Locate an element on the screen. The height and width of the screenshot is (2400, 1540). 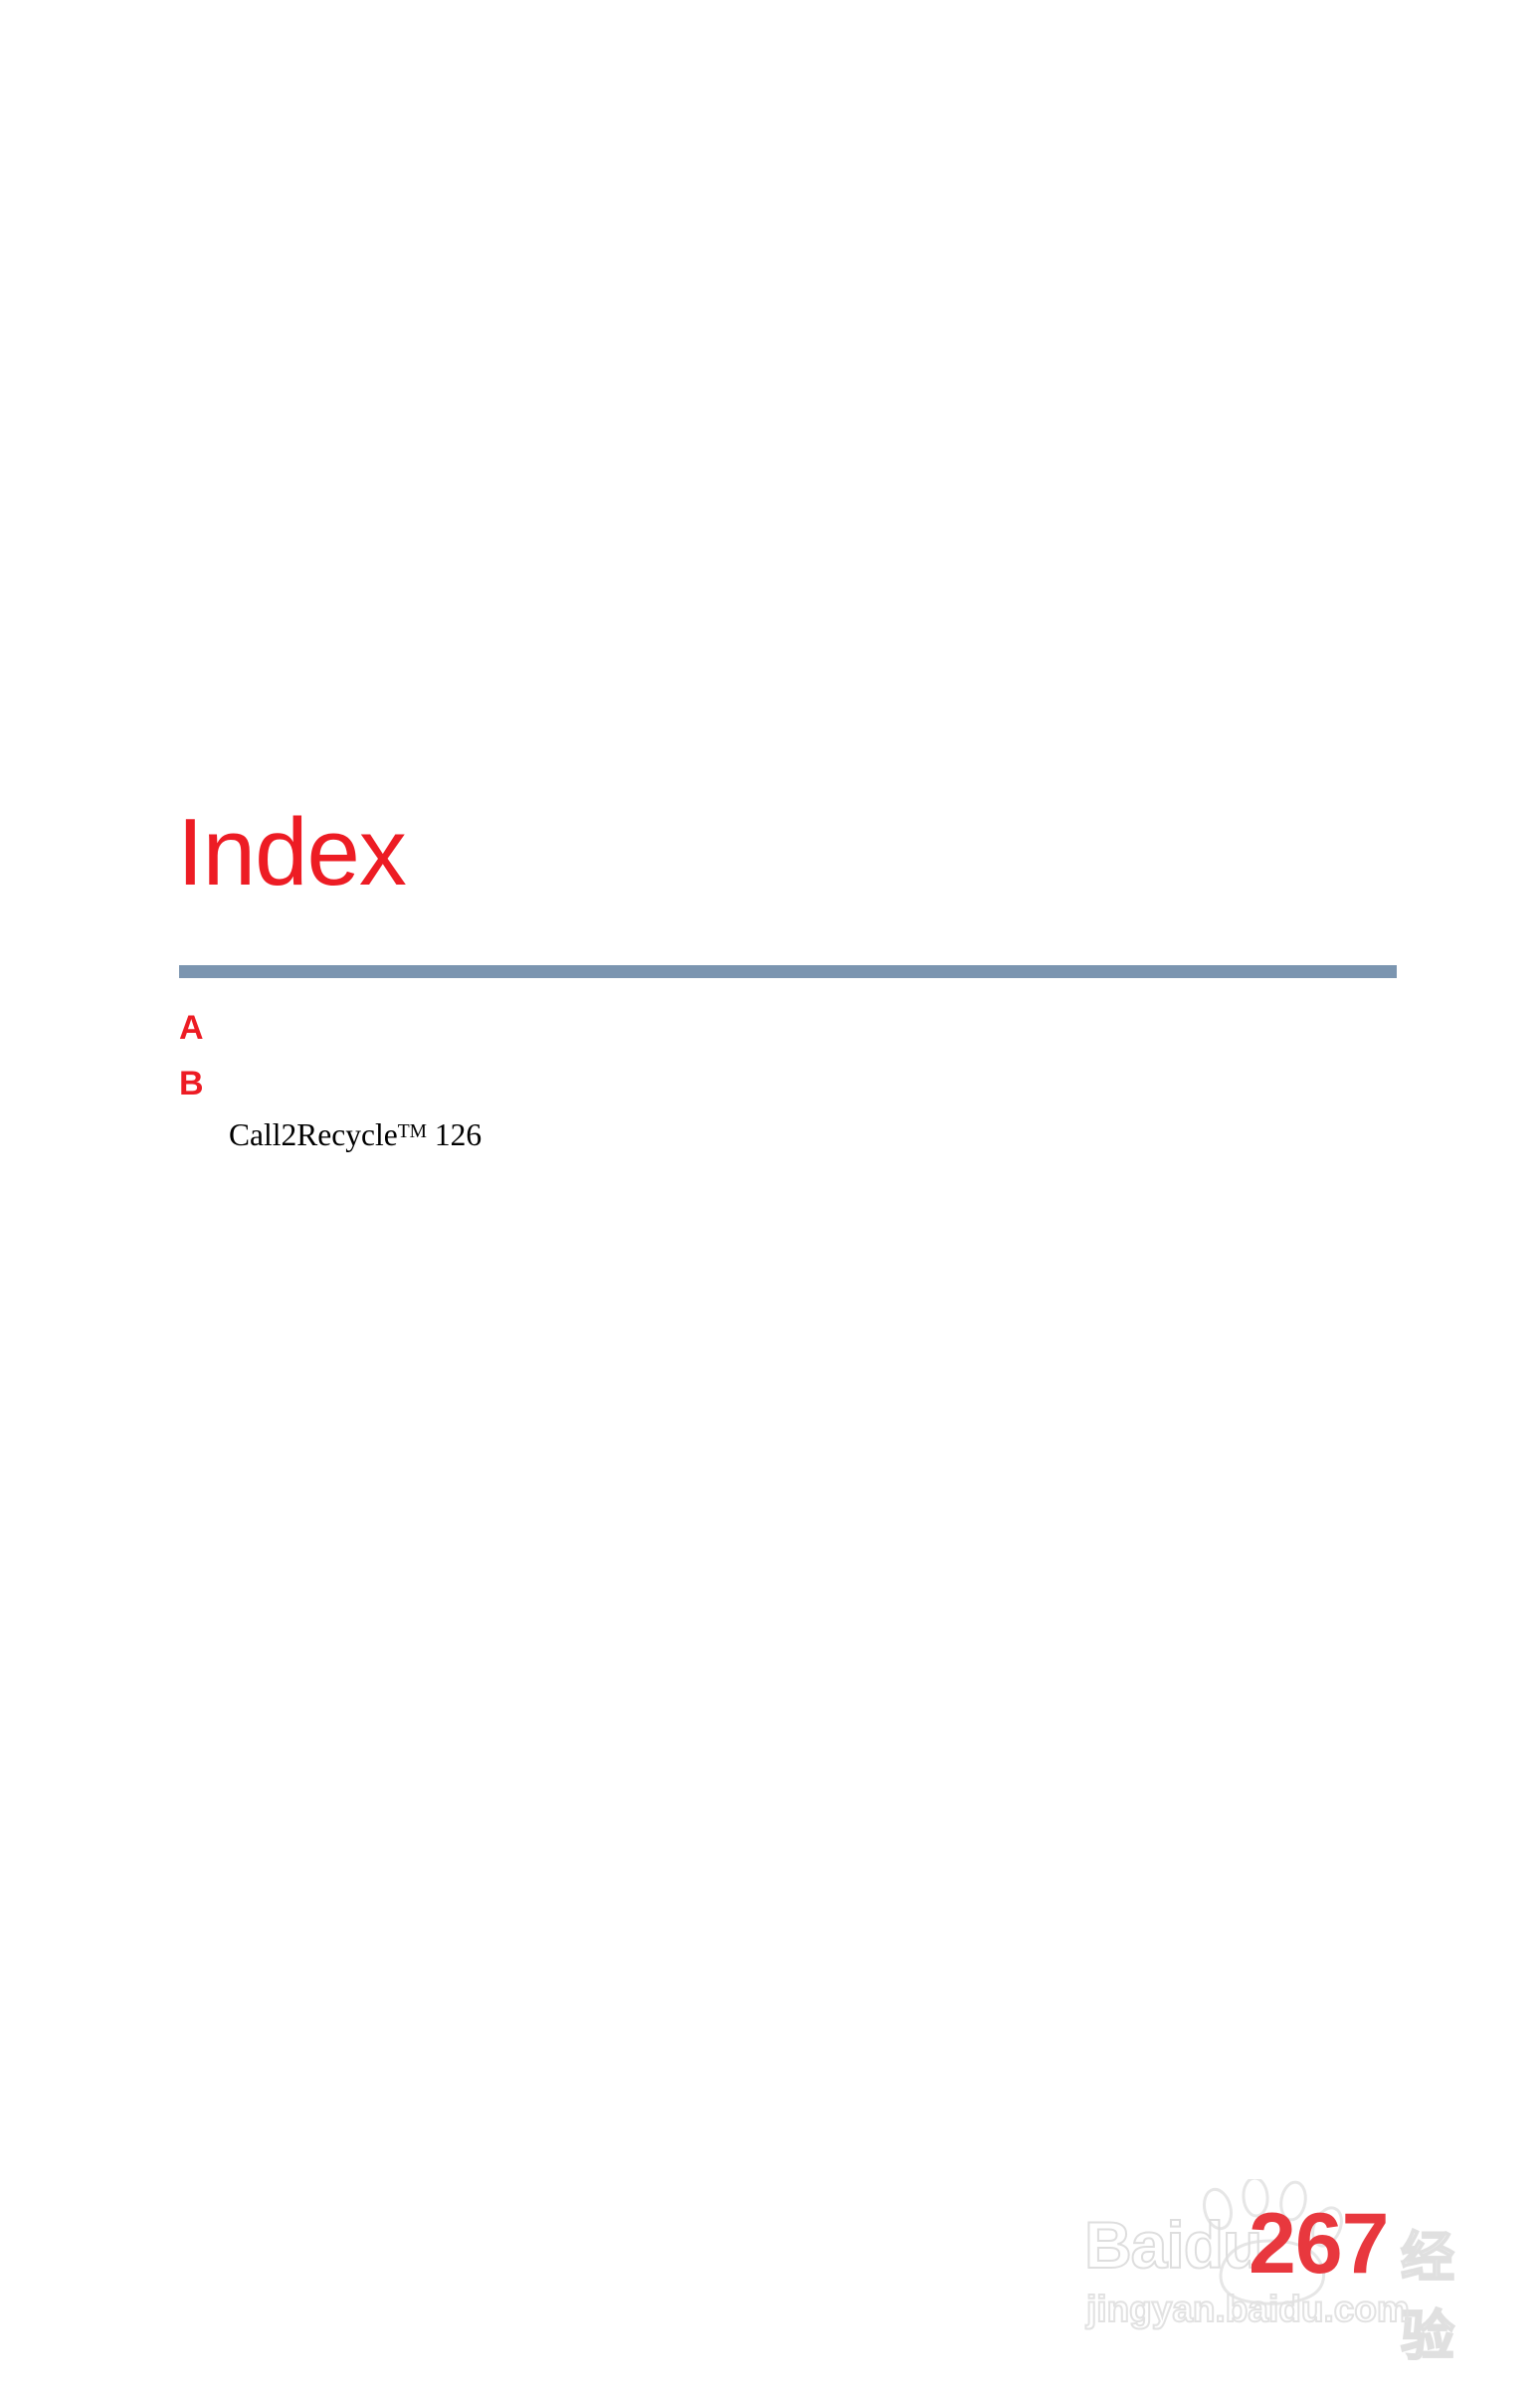
watermark-brand: Baidu is located at coordinates (1173, 2245).